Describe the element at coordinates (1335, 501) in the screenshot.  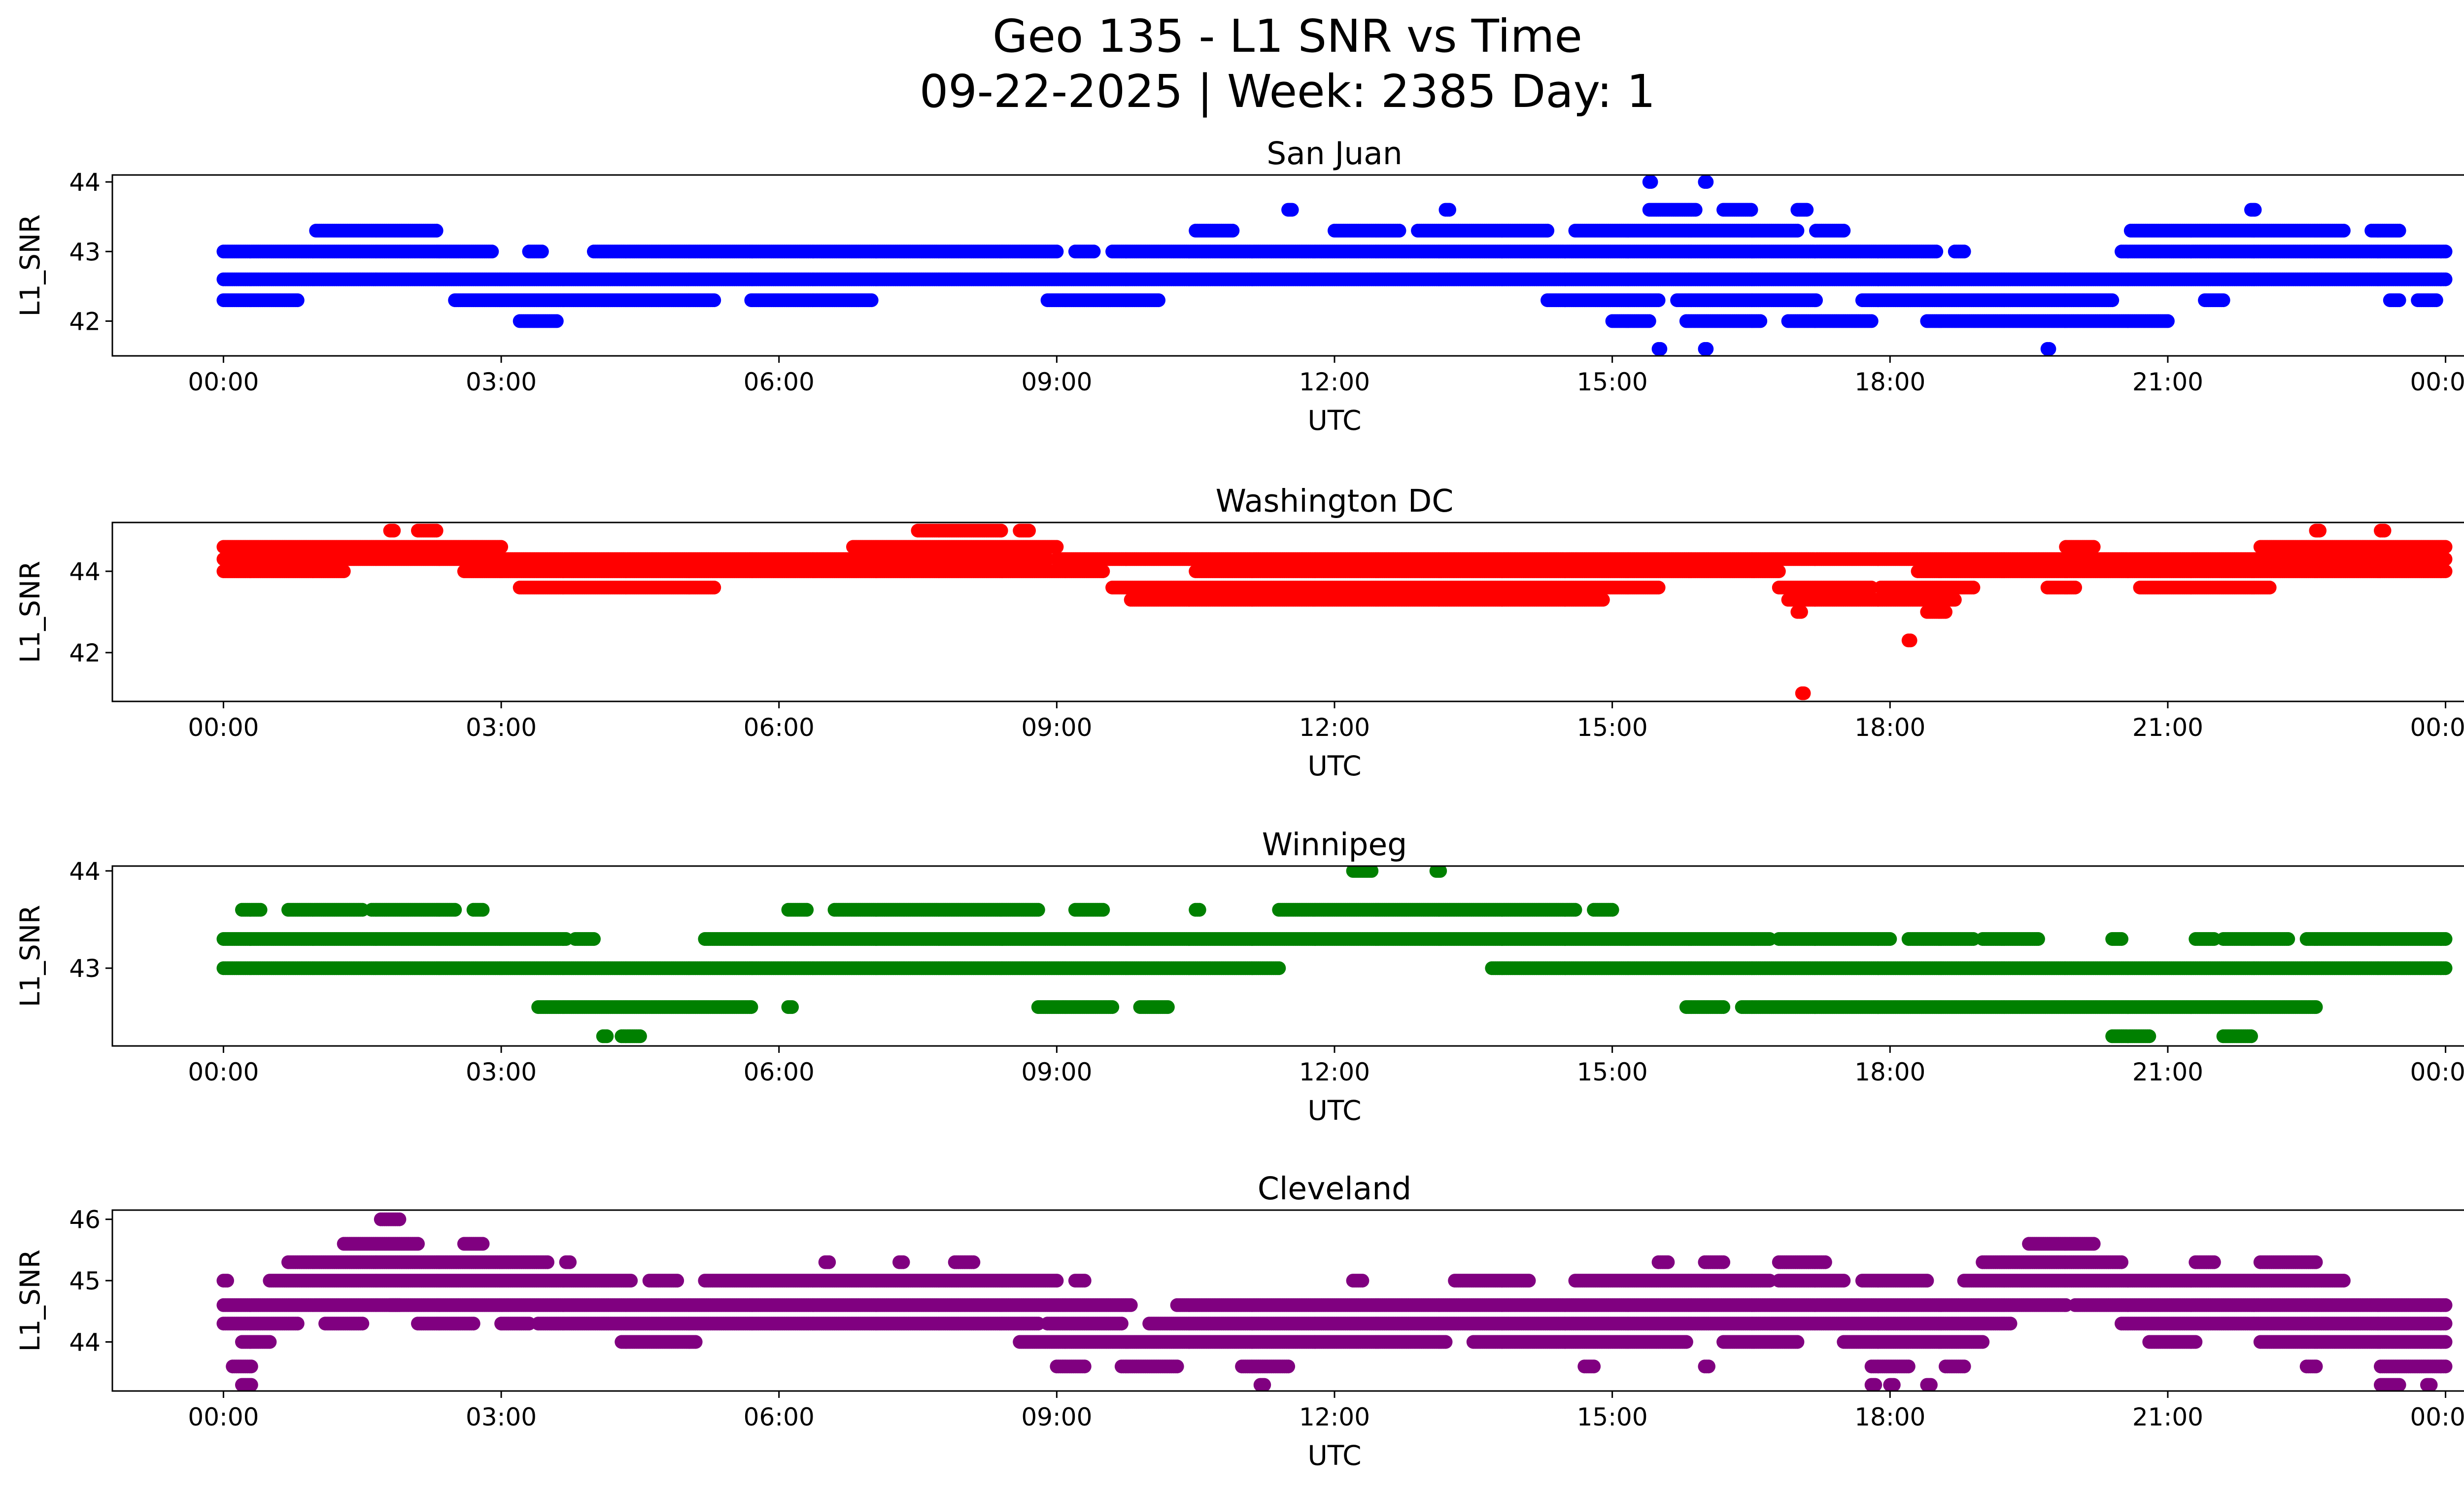
I see `panel-title: Washington DC` at that location.